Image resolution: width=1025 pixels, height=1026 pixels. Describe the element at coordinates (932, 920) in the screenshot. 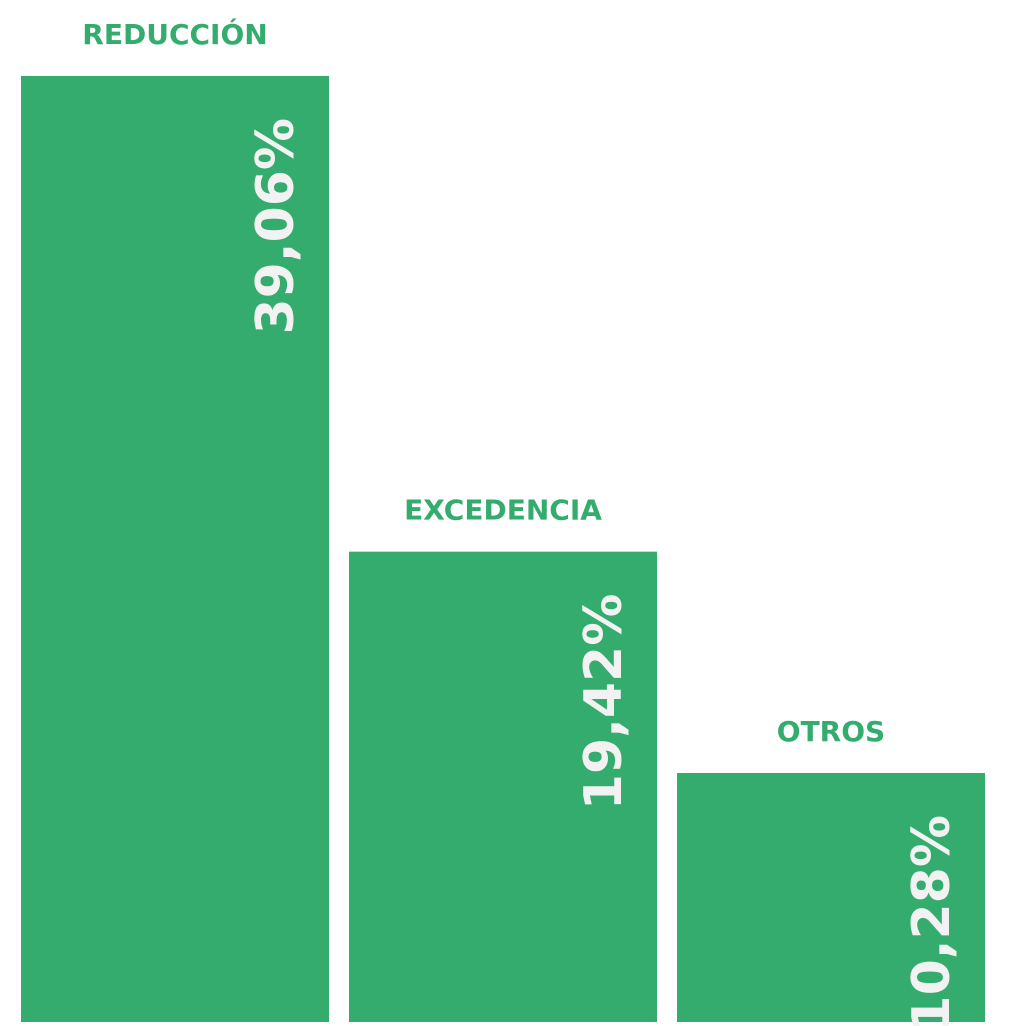

I see `value-label: 10,28%` at that location.